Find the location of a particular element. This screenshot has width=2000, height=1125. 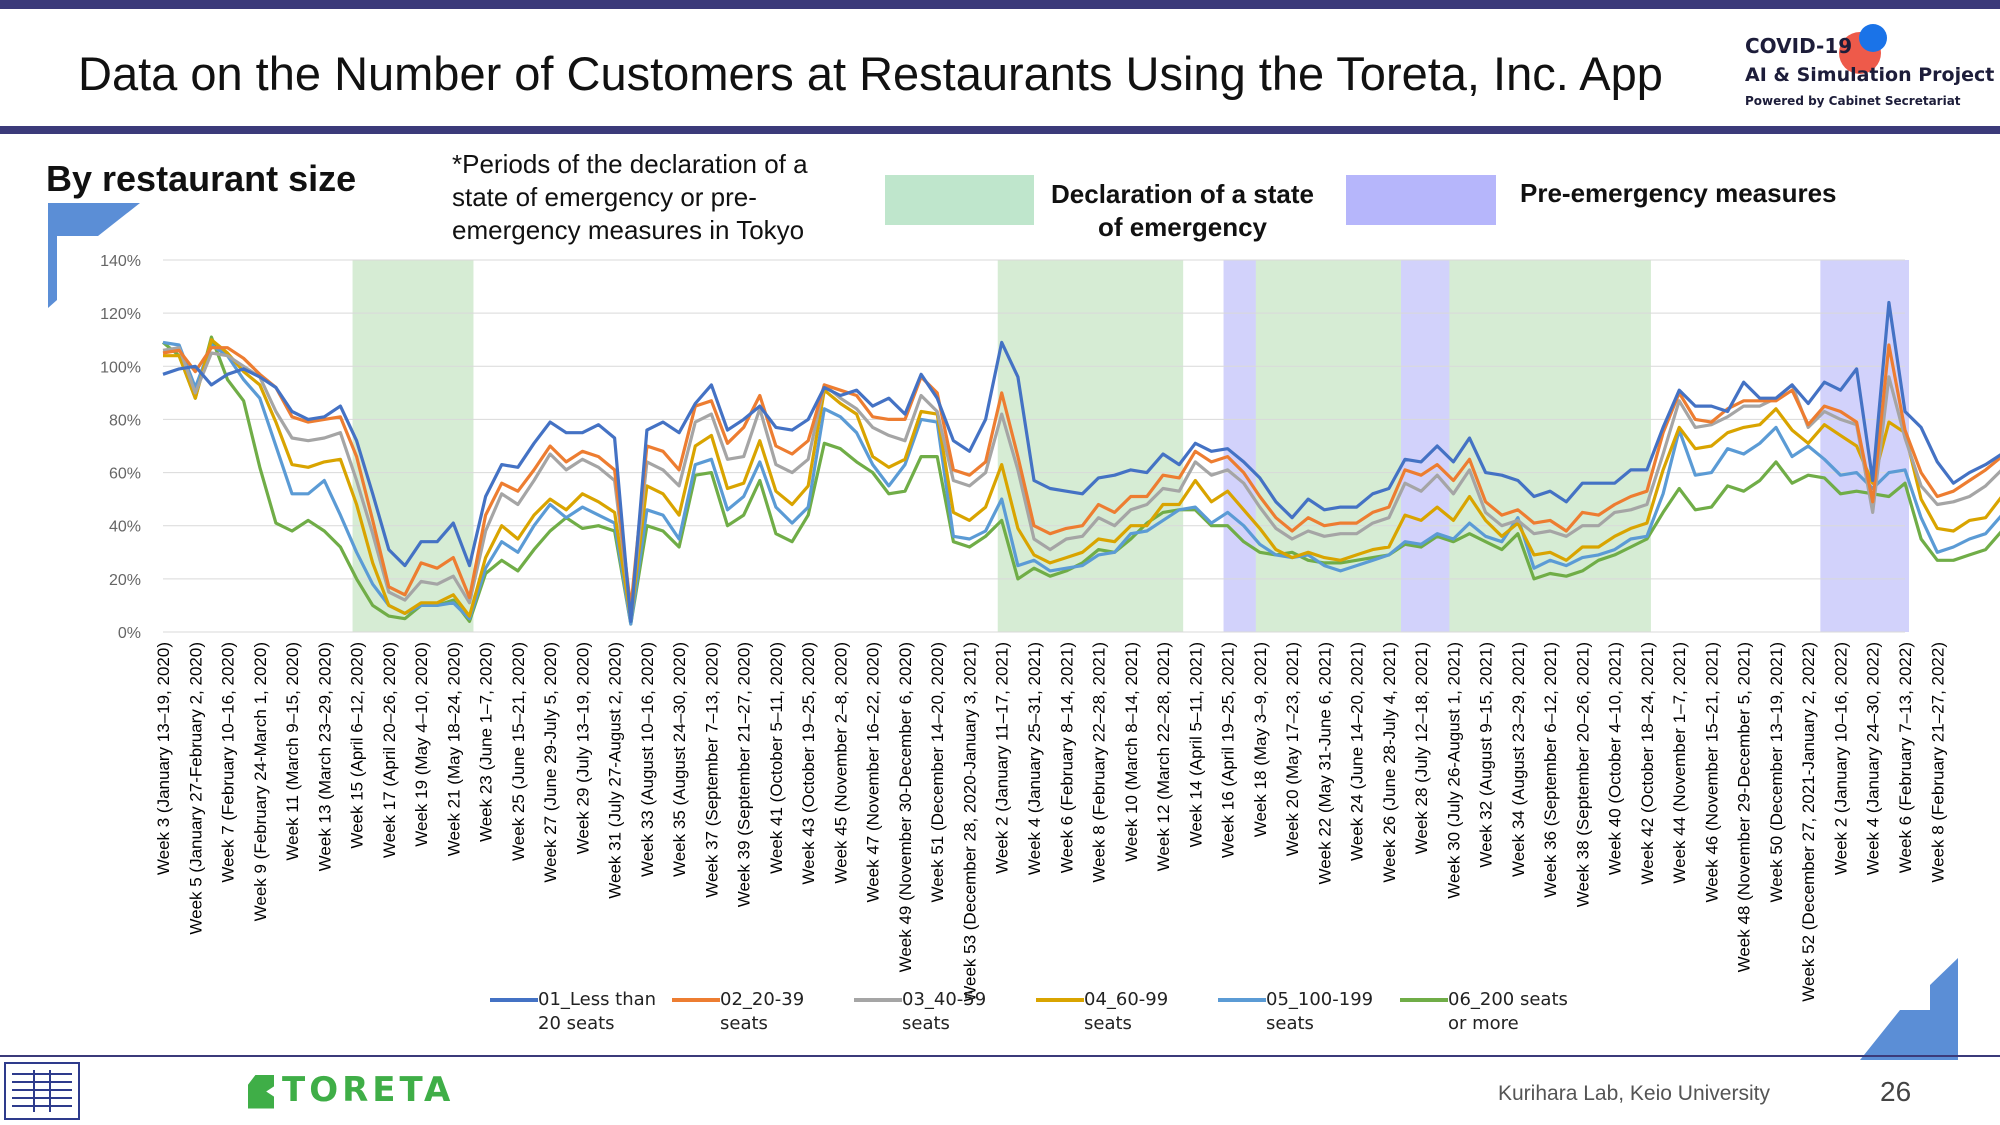

y-tick-label: 40% is located at coordinates (125, 527).